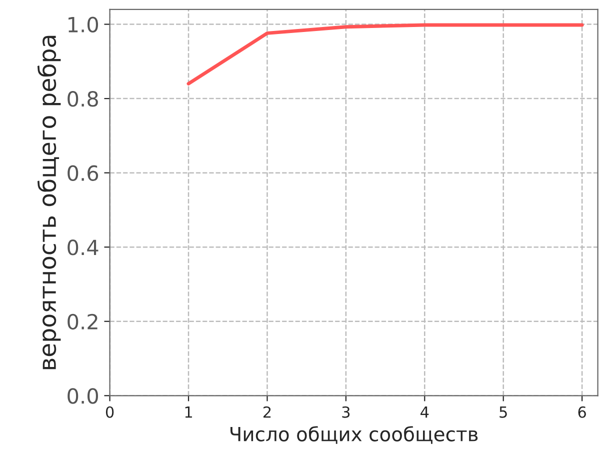  What do you see at coordinates (267, 412) in the screenshot?
I see `x-tick-label: 2` at bounding box center [267, 412].